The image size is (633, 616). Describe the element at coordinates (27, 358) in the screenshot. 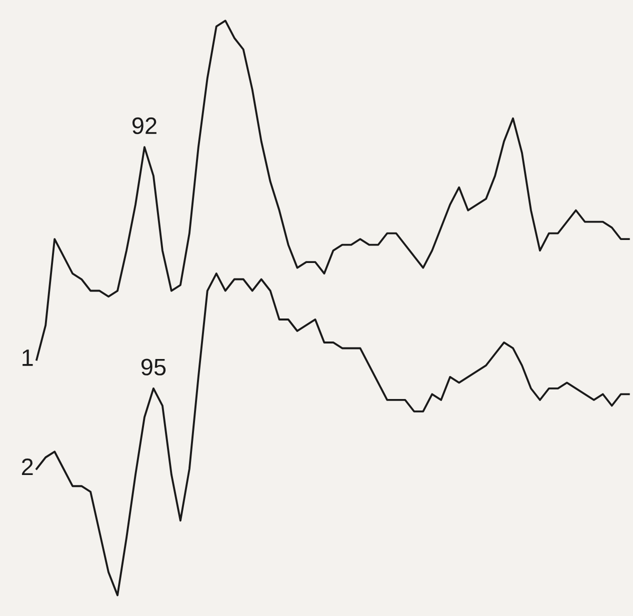

I see `series-label: 1` at that location.